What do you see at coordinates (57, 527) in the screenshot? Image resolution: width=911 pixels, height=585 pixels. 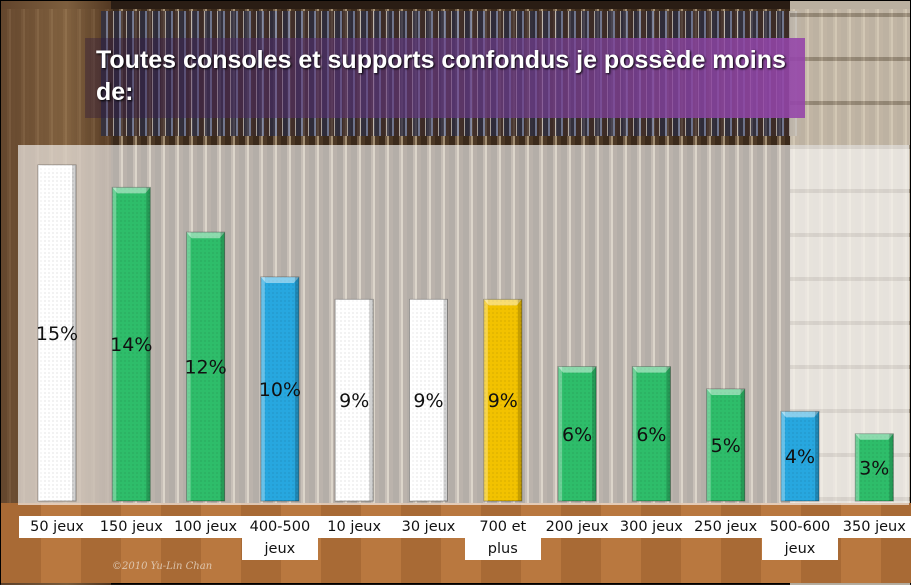 I see `x-tick-label: 50 jeux` at bounding box center [57, 527].